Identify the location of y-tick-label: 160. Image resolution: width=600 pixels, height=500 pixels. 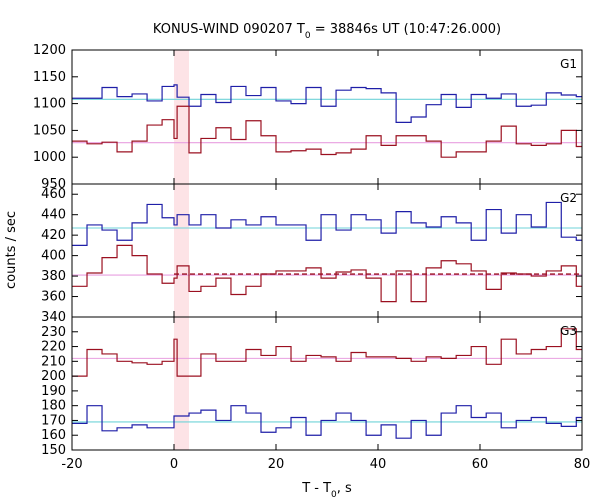
(53, 435).